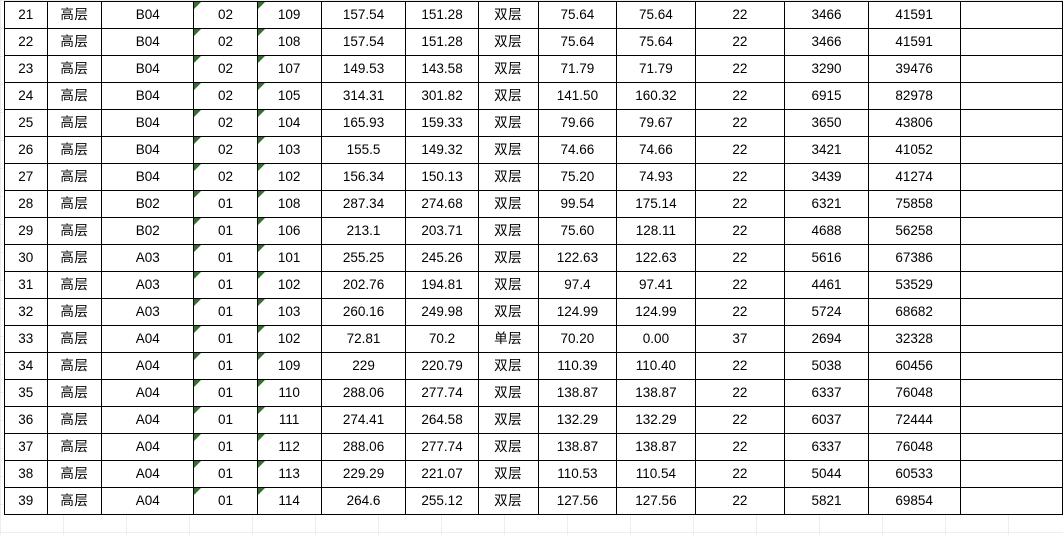  Describe the element at coordinates (363, 420) in the screenshot. I see `cell-area-a: 274.41` at that location.